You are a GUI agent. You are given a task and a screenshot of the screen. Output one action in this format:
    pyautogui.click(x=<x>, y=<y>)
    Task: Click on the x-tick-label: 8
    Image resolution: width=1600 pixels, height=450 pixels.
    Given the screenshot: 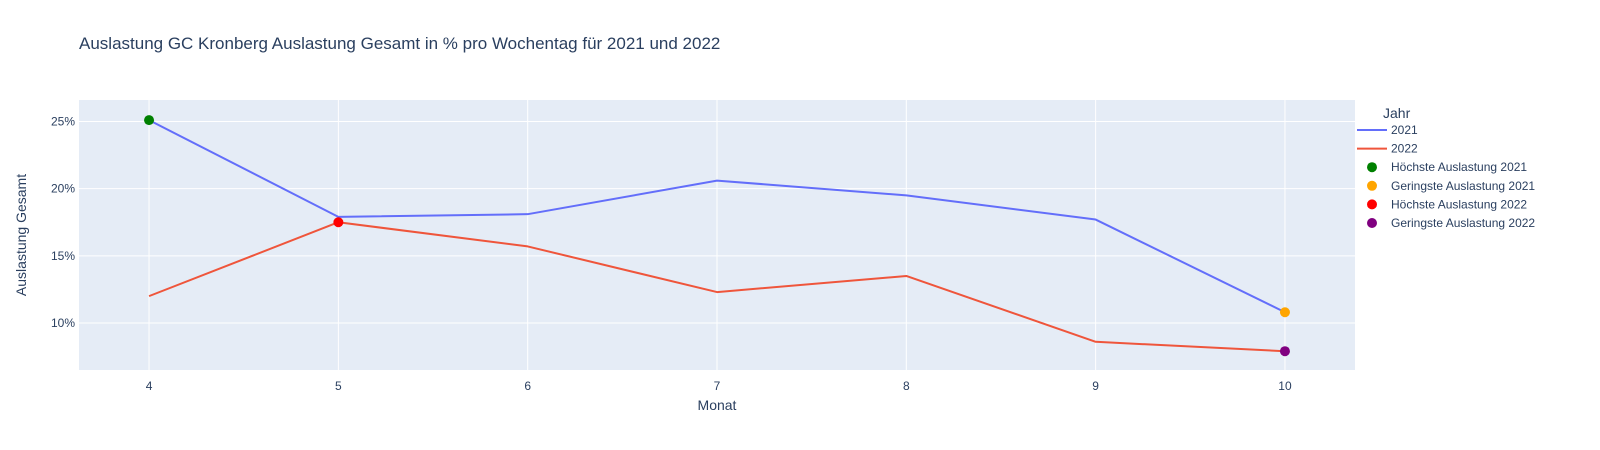 What is the action you would take?
    pyautogui.click(x=906, y=386)
    